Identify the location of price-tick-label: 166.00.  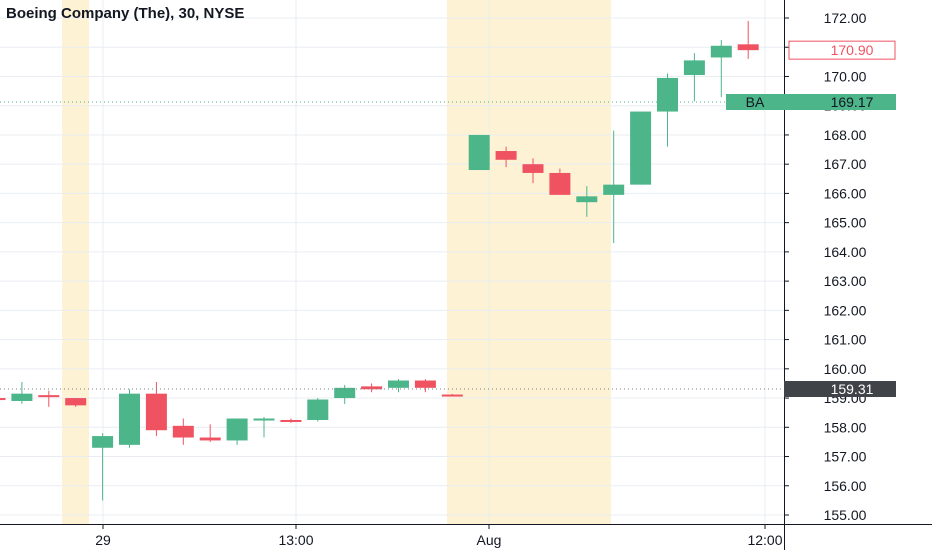
(845, 193).